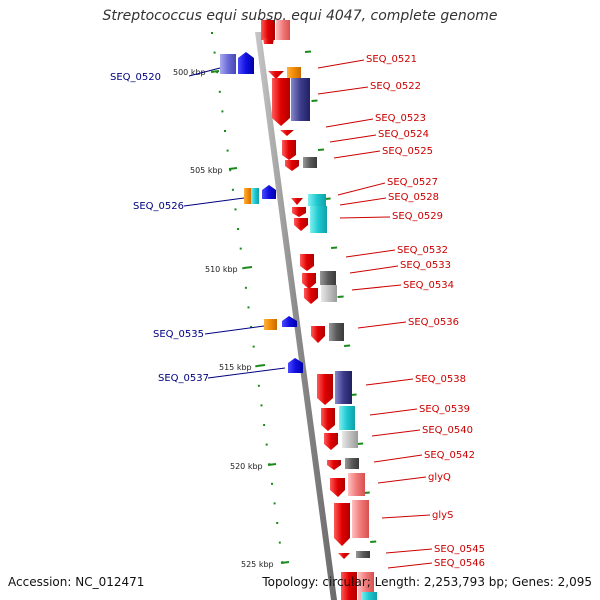  Describe the element at coordinates (403, 134) in the screenshot. I see `gene-label-seq-0524: SEQ_0524` at that location.